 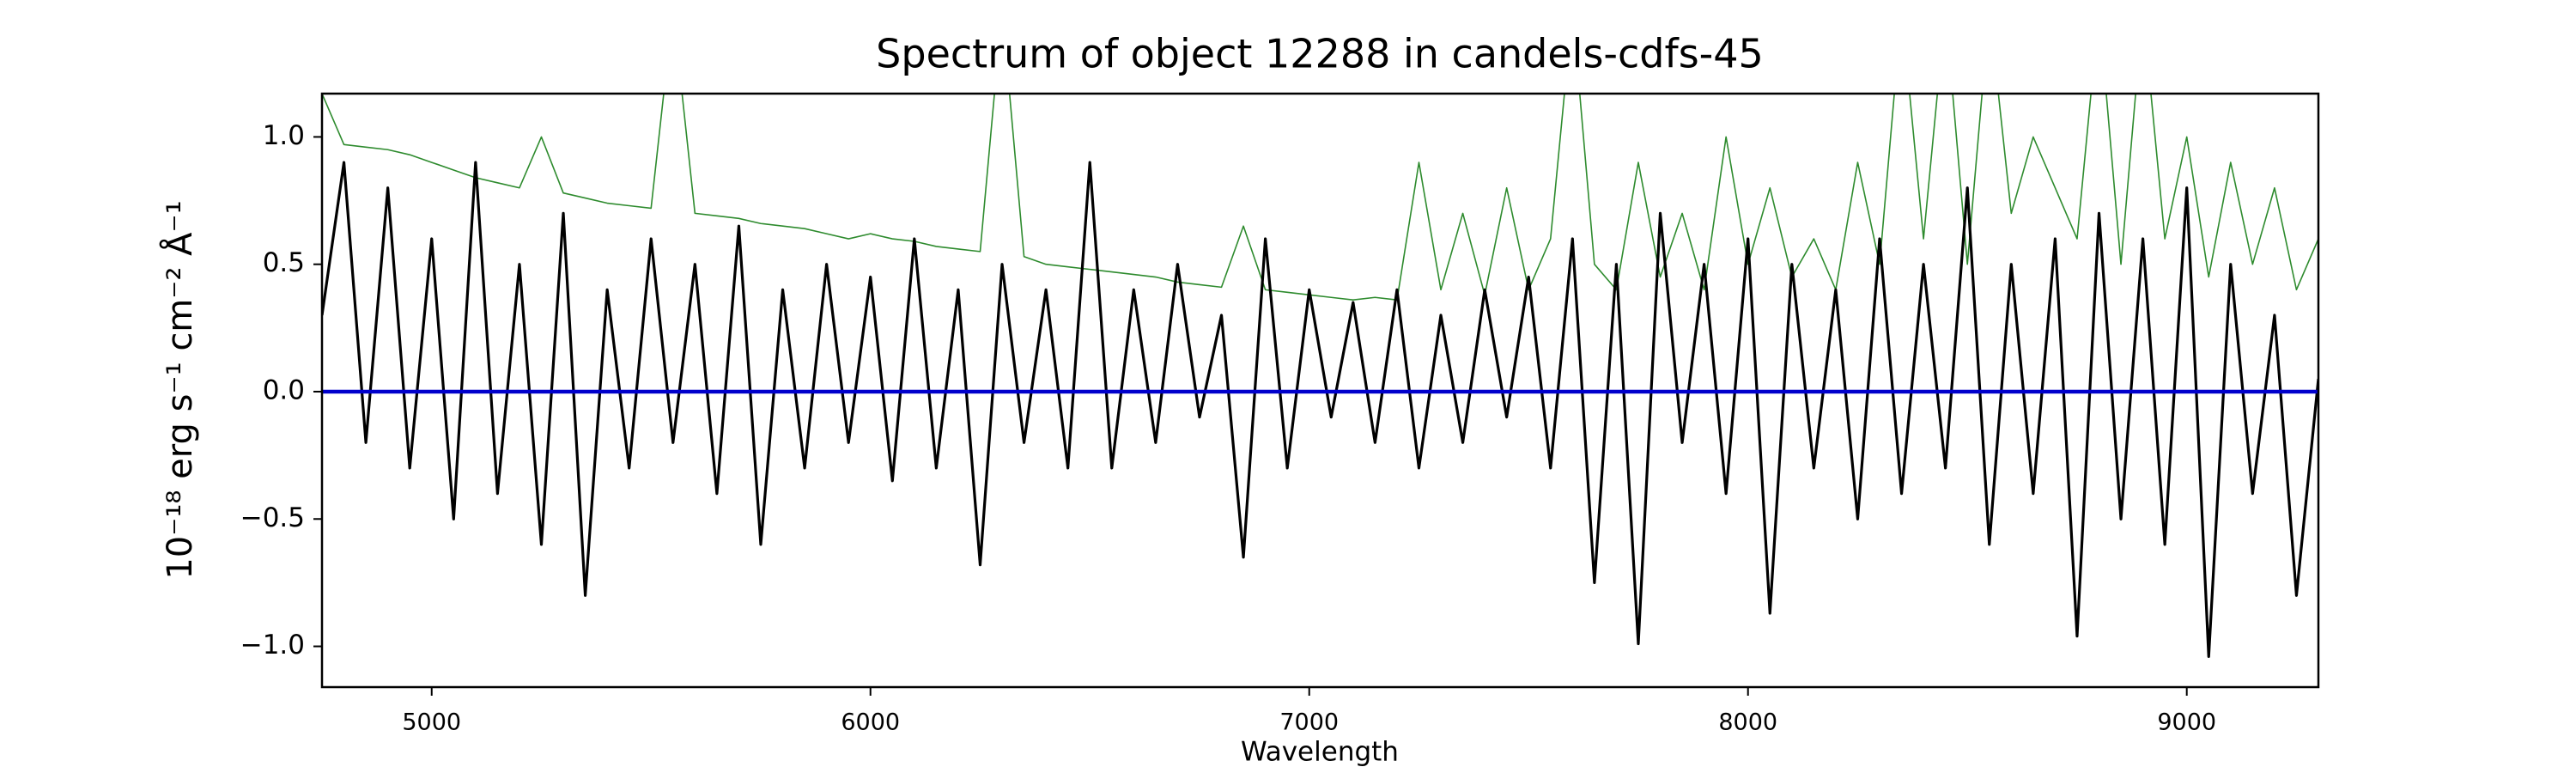 I want to click on y-tick-label: −1.0, so click(x=272, y=645).